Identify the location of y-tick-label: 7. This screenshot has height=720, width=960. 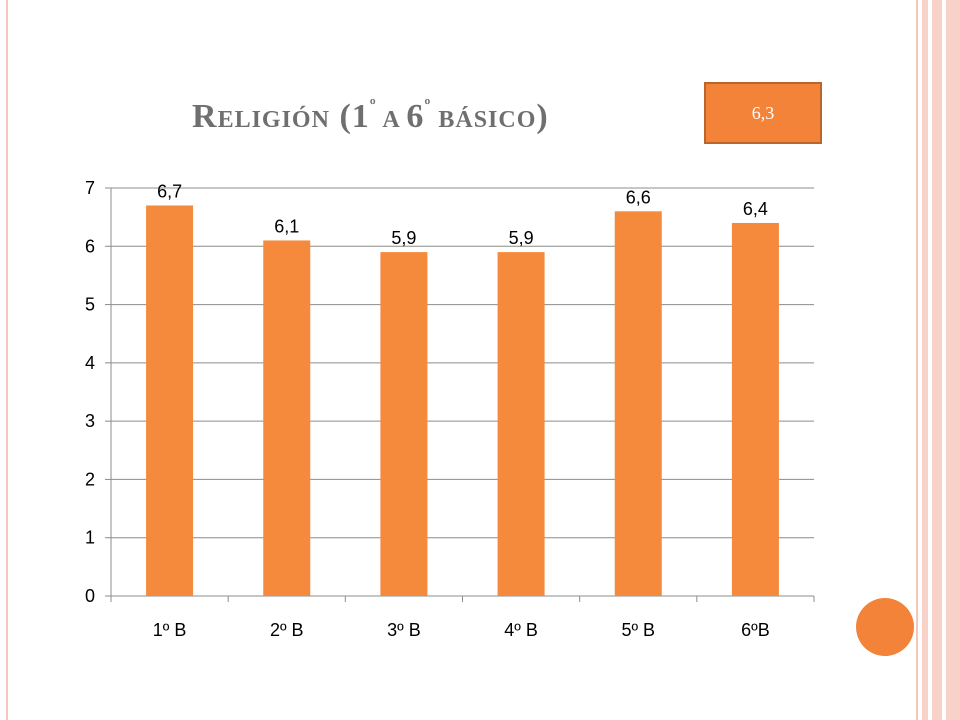
(90, 188).